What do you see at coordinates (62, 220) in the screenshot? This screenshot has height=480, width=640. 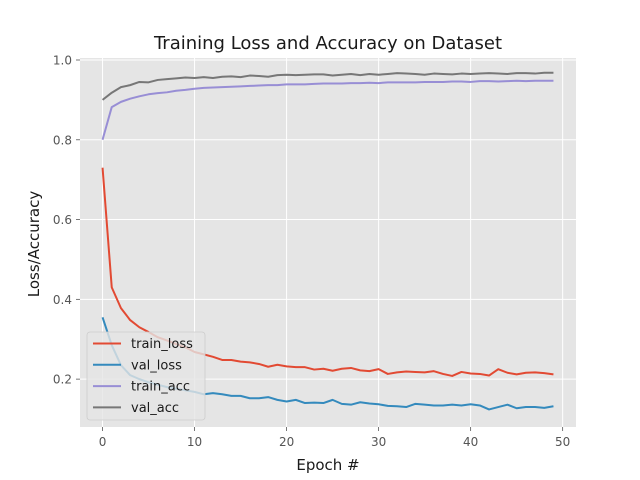 I see `y-tick-label: 0.6` at bounding box center [62, 220].